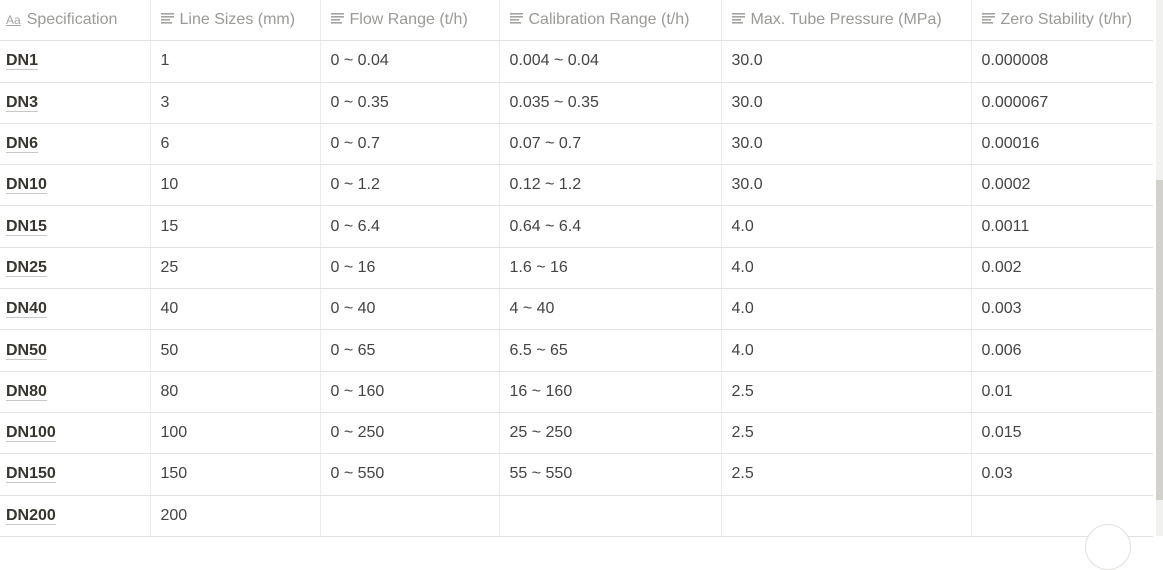 The image size is (1163, 570). What do you see at coordinates (410, 268) in the screenshot?
I see `table-cell: 0 ~ 16` at bounding box center [410, 268].